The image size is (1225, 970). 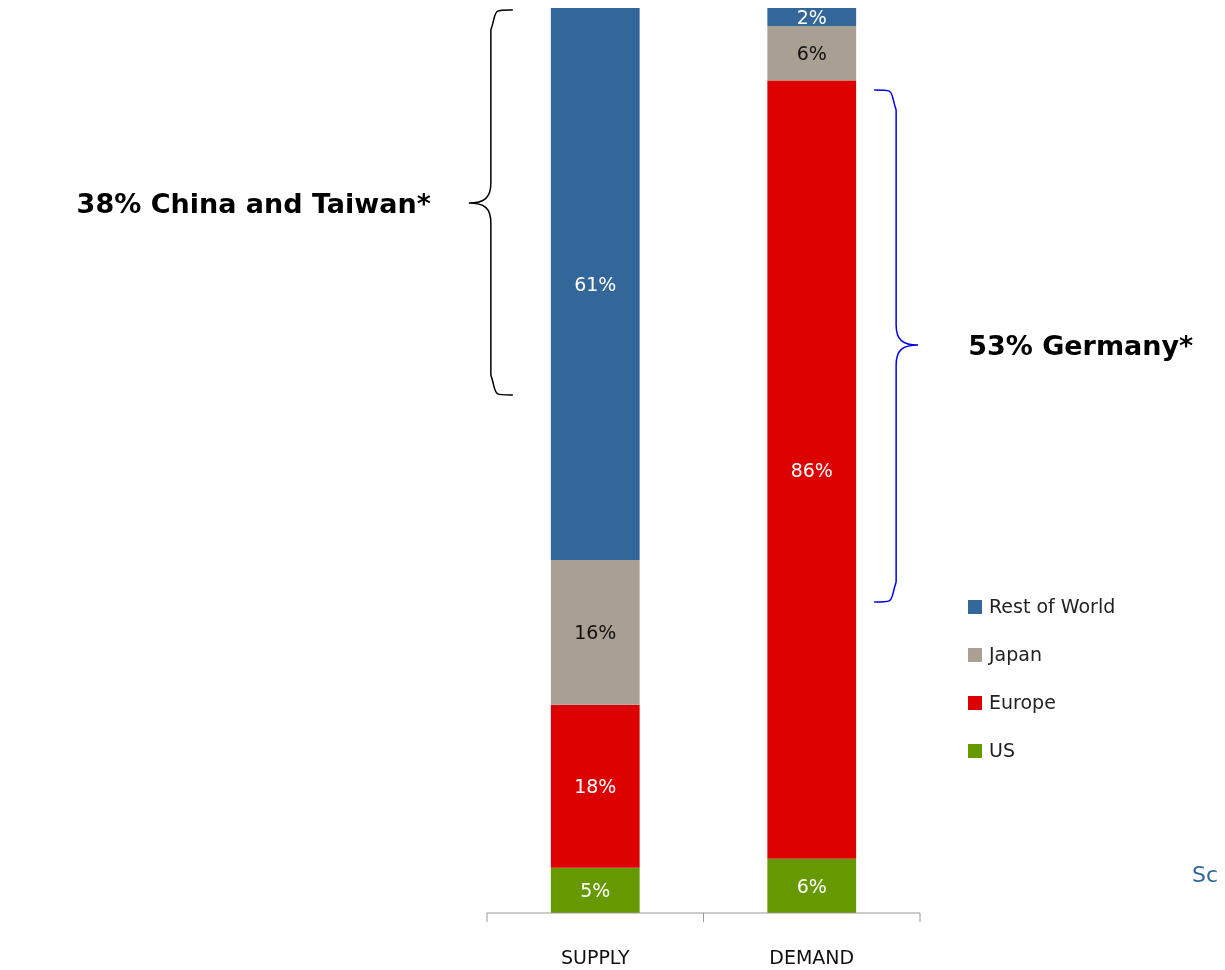 What do you see at coordinates (1052, 606) in the screenshot?
I see `legend-label: Rest of World` at bounding box center [1052, 606].